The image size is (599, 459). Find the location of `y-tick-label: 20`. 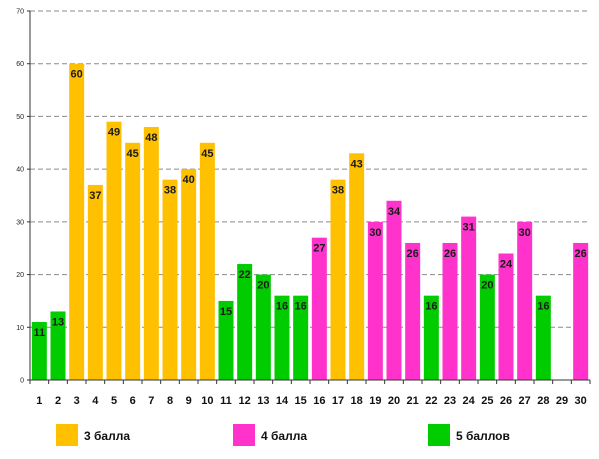

y-tick-label: 20 is located at coordinates (20, 275).